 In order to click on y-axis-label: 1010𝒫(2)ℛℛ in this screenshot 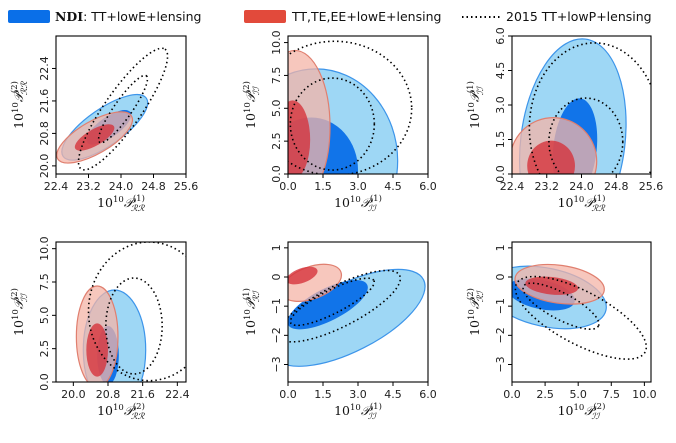, I will do `click(19, 104)`.